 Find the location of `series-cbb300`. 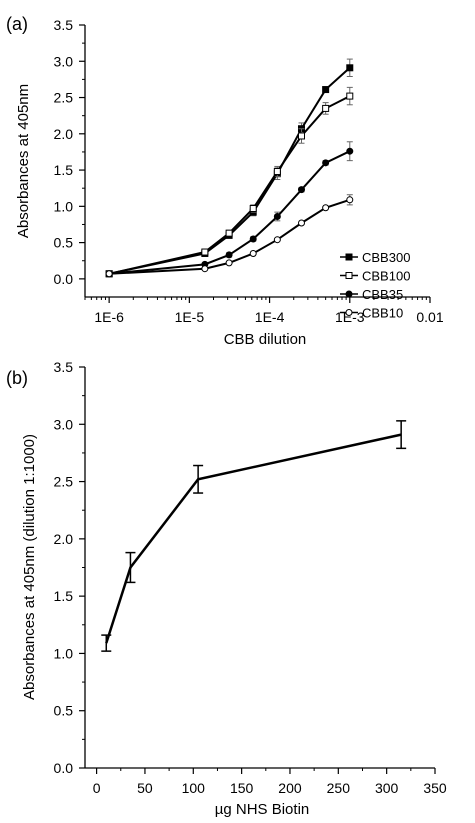

series-cbb300 is located at coordinates (229, 168).